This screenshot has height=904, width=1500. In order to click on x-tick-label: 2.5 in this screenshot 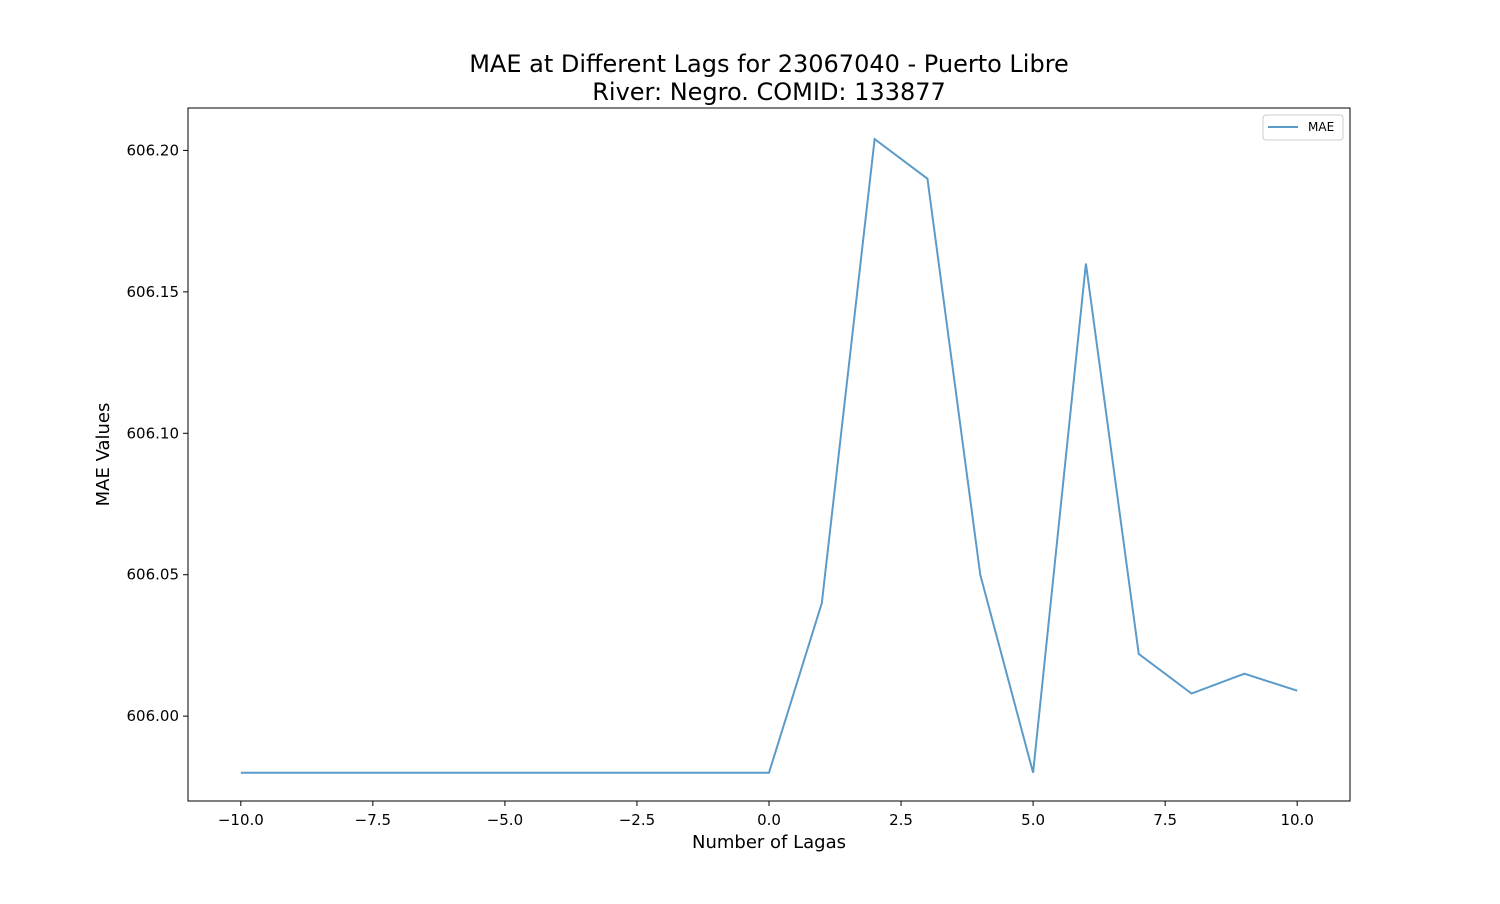, I will do `click(901, 820)`.